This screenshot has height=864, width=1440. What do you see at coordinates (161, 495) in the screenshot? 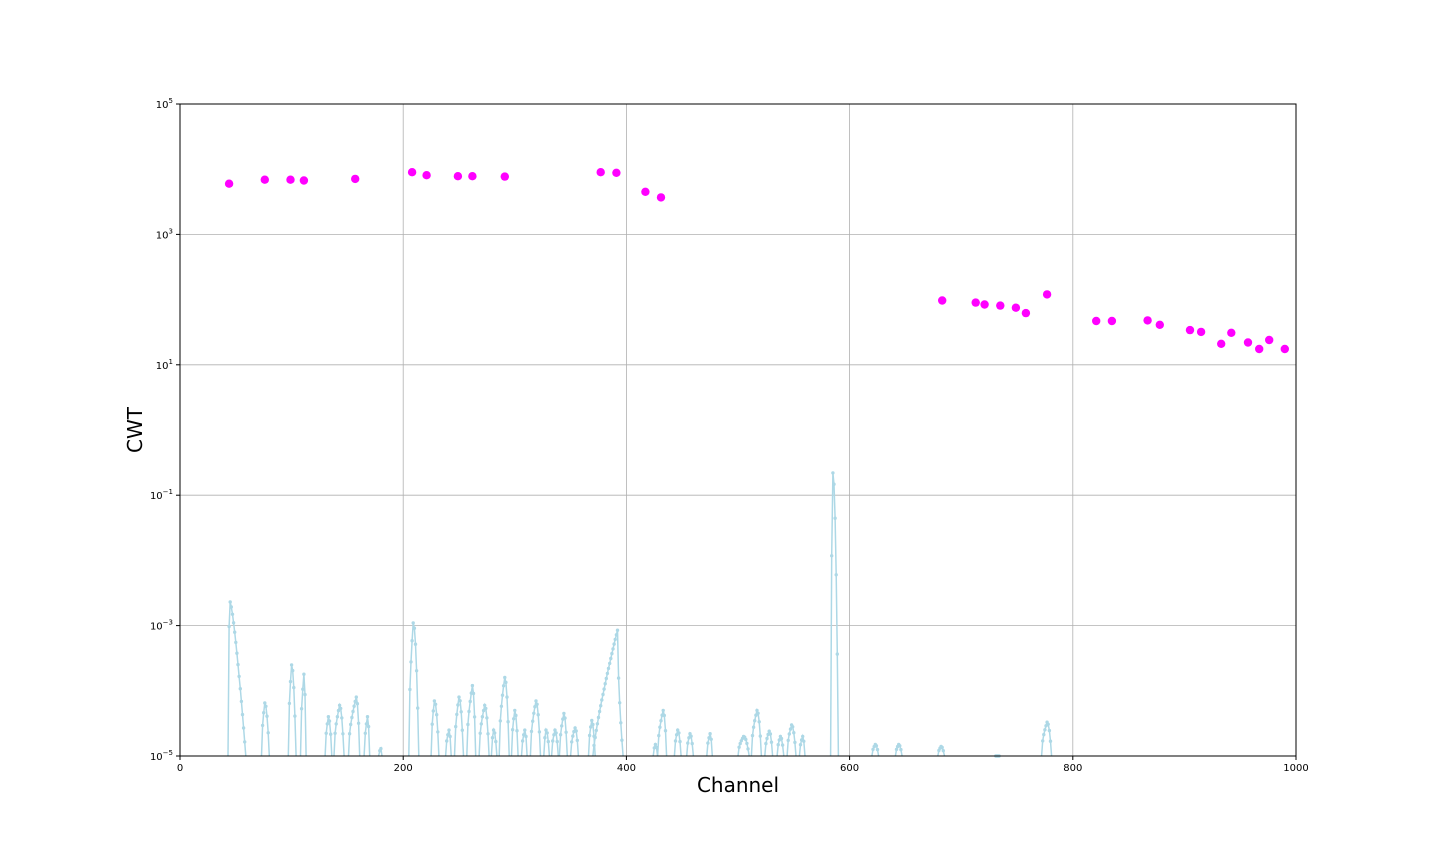
I see `y-tick-label: 10−1` at bounding box center [161, 495].